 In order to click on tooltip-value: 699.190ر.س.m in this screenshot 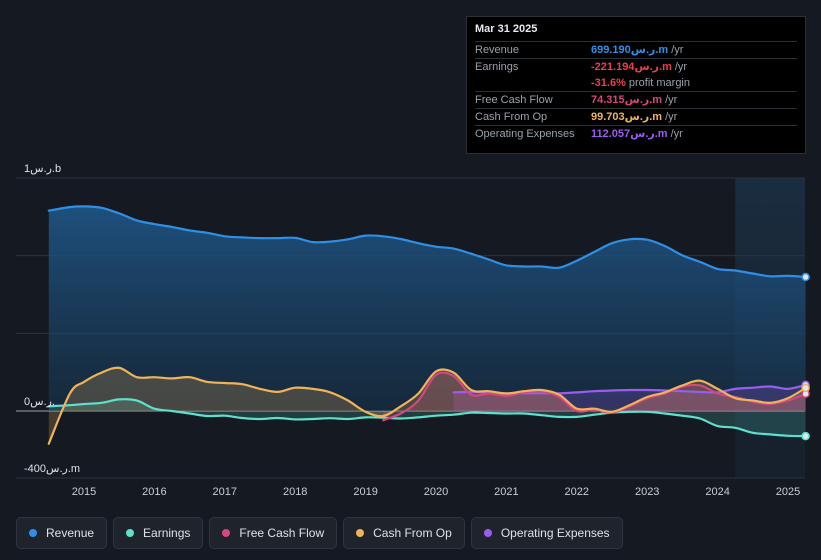, I will do `click(630, 50)`.